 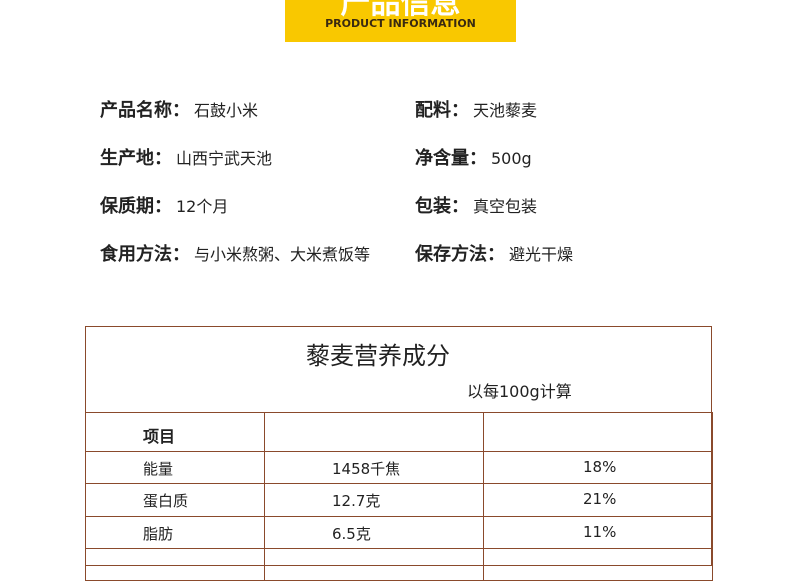 What do you see at coordinates (351, 534) in the screenshot?
I see `table-text: 6.5克` at bounding box center [351, 534].